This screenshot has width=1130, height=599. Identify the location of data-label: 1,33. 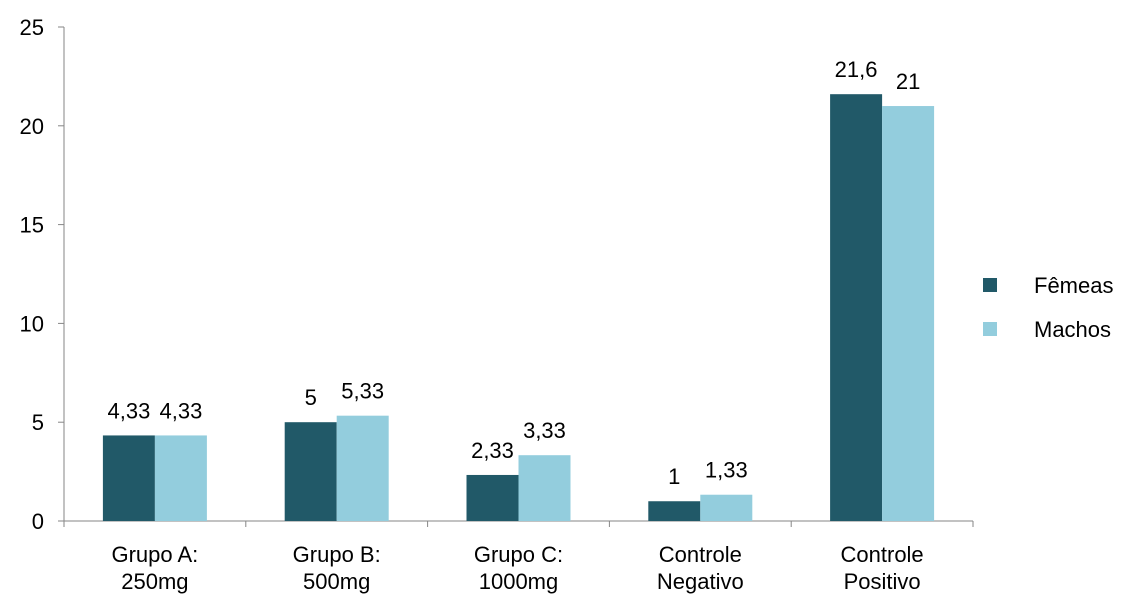
(726, 470).